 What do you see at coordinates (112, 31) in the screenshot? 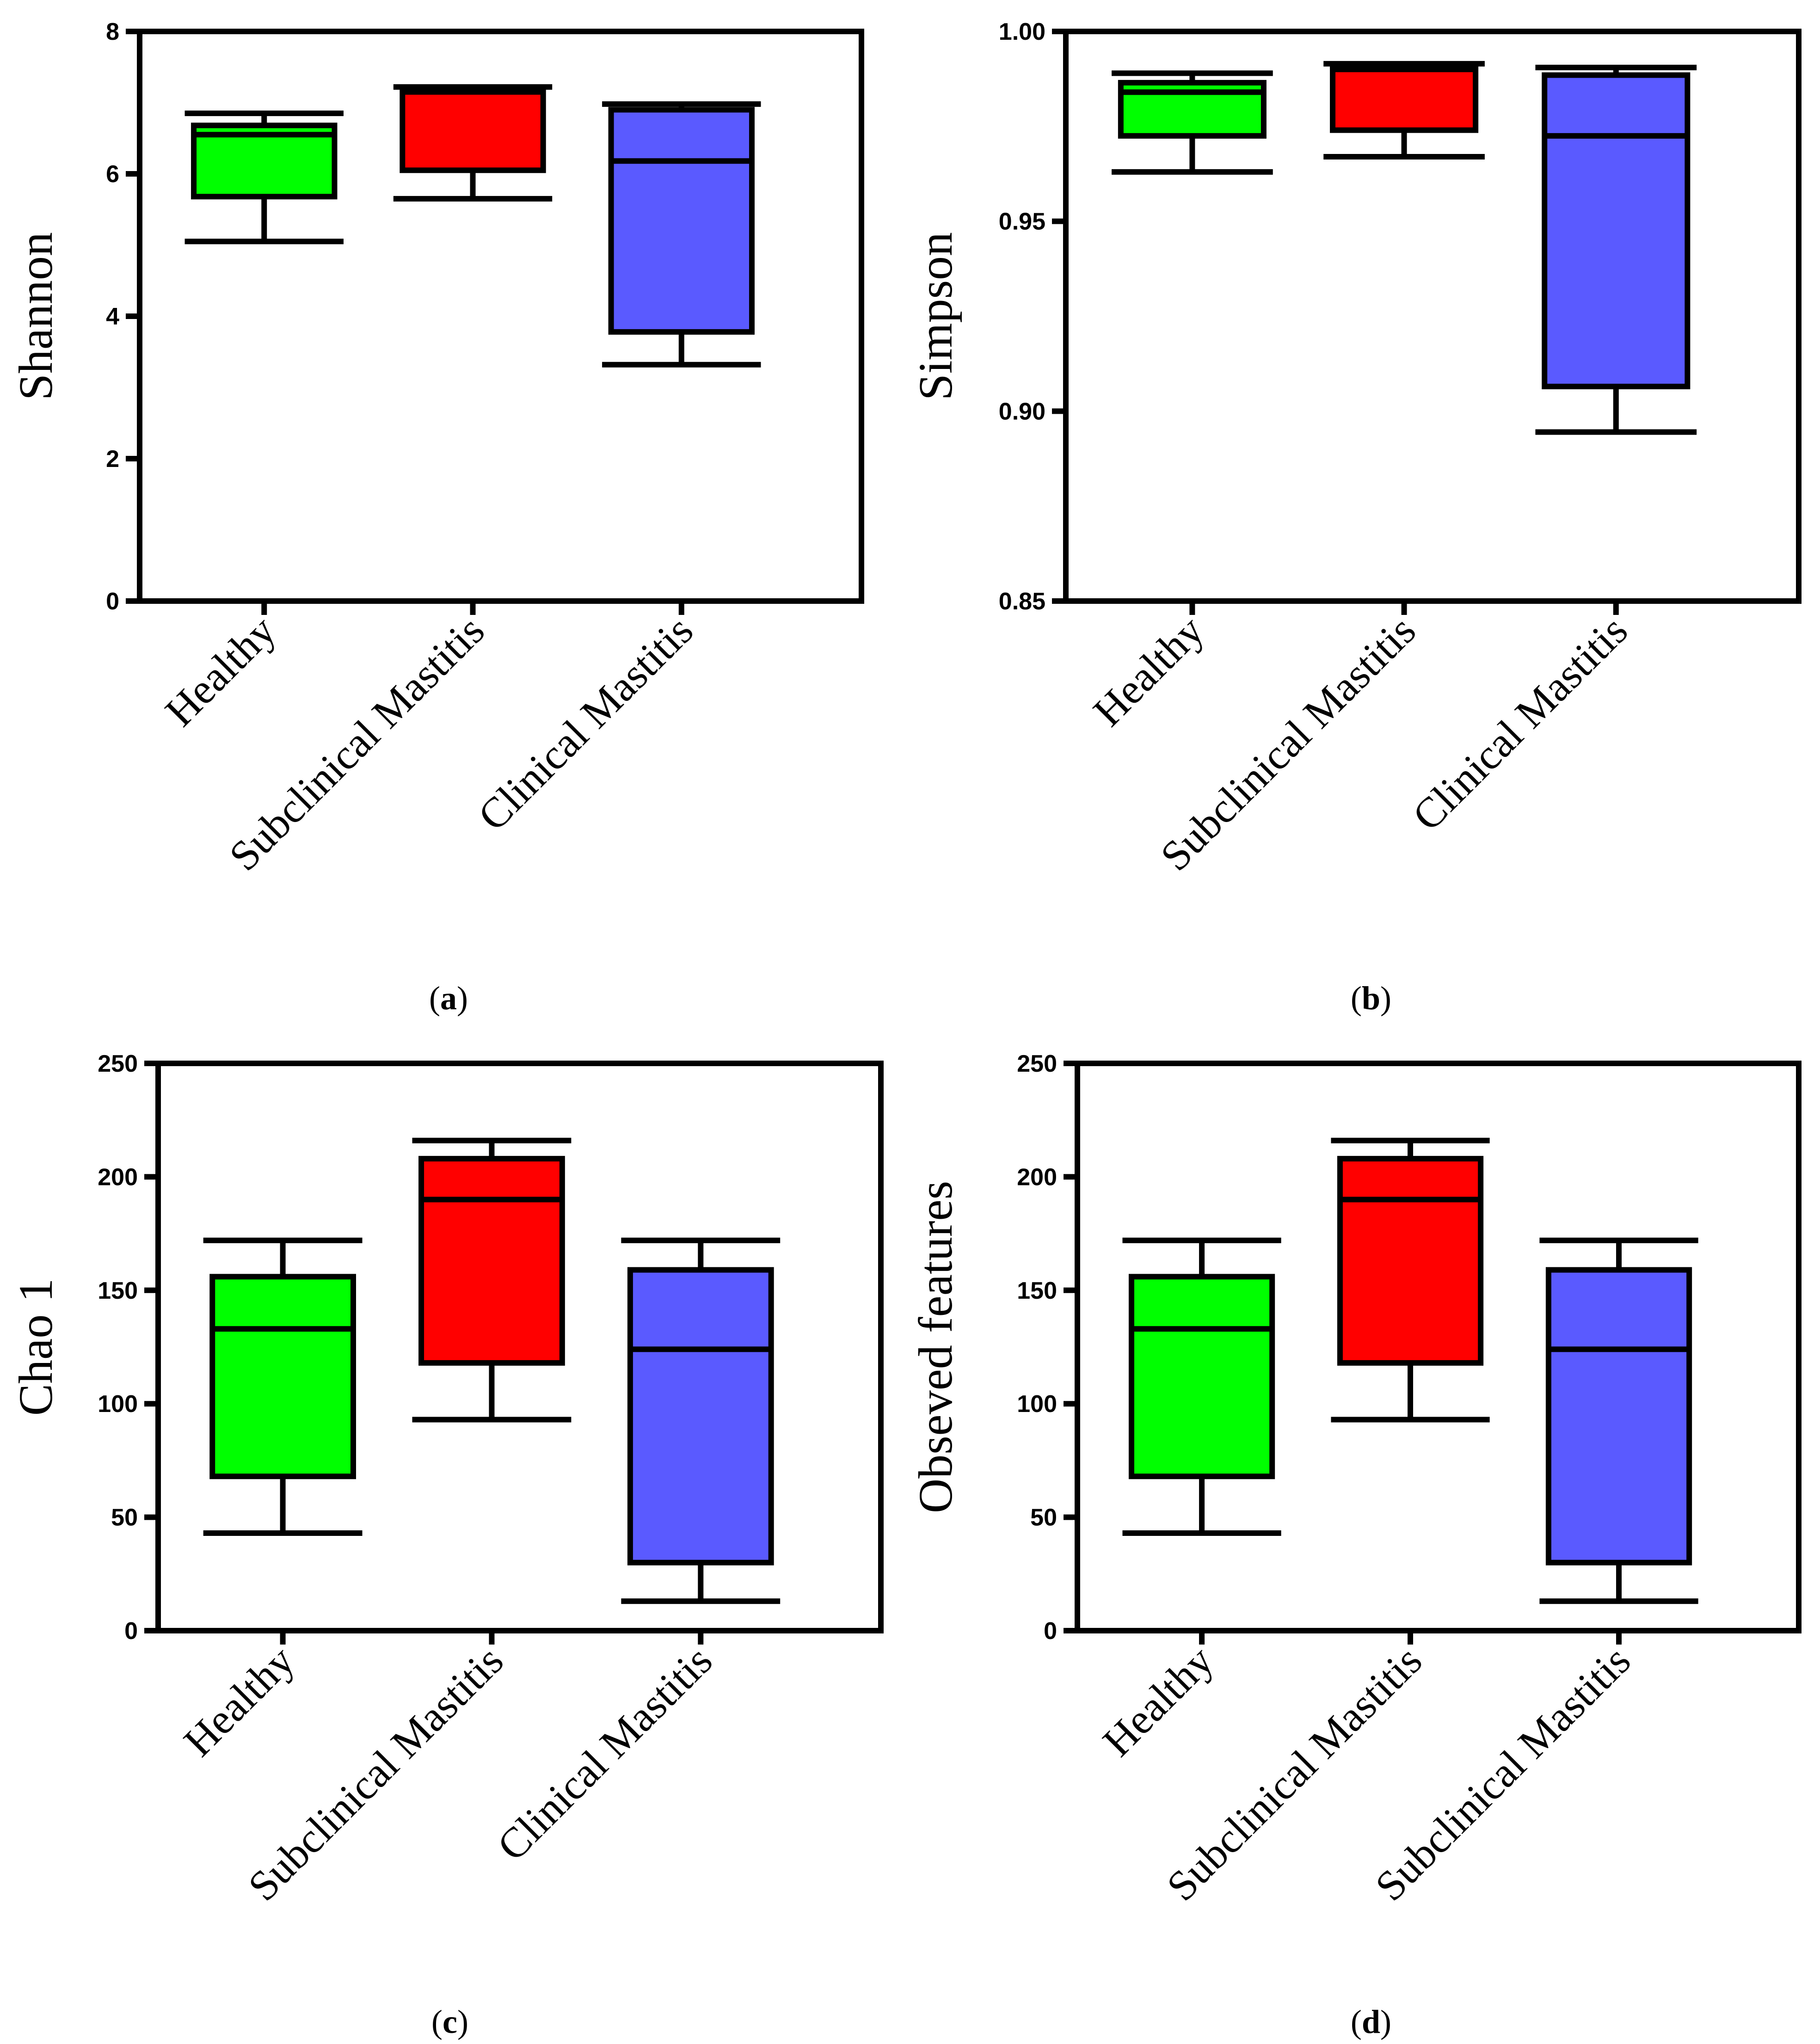
I see `y-tick-label: 8` at bounding box center [112, 31].